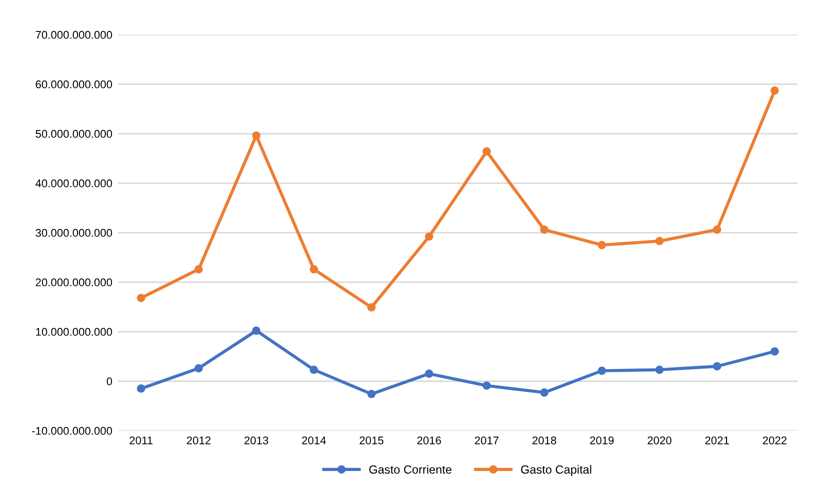 Image resolution: width=814 pixels, height=495 pixels. What do you see at coordinates (602, 440) in the screenshot?
I see `x-tick-label: 2019` at bounding box center [602, 440].